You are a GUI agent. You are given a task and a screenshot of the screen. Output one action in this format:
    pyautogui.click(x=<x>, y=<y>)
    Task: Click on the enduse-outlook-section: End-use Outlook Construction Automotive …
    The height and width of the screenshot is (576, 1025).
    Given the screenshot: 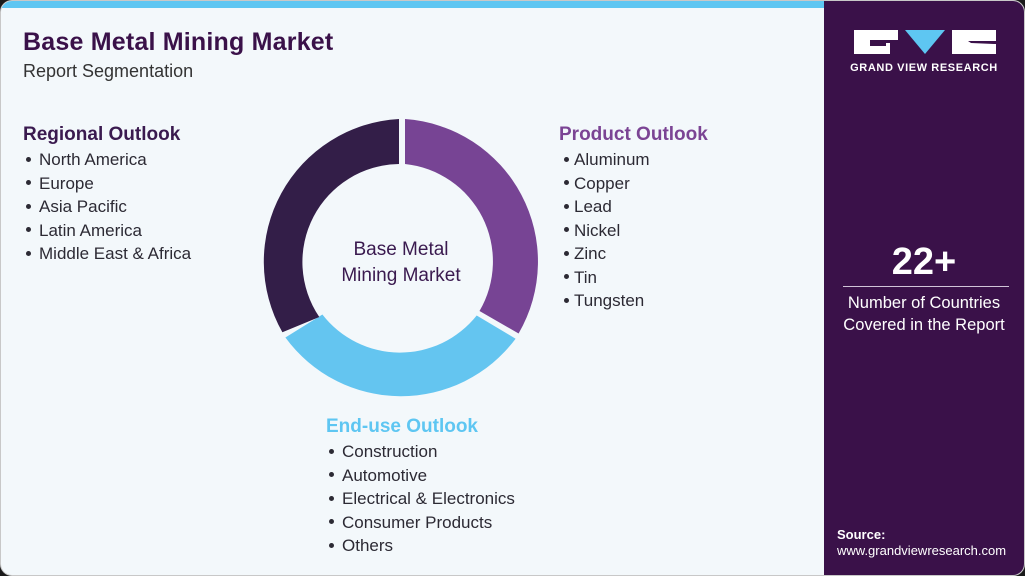 What is the action you would take?
    pyautogui.click(x=420, y=487)
    